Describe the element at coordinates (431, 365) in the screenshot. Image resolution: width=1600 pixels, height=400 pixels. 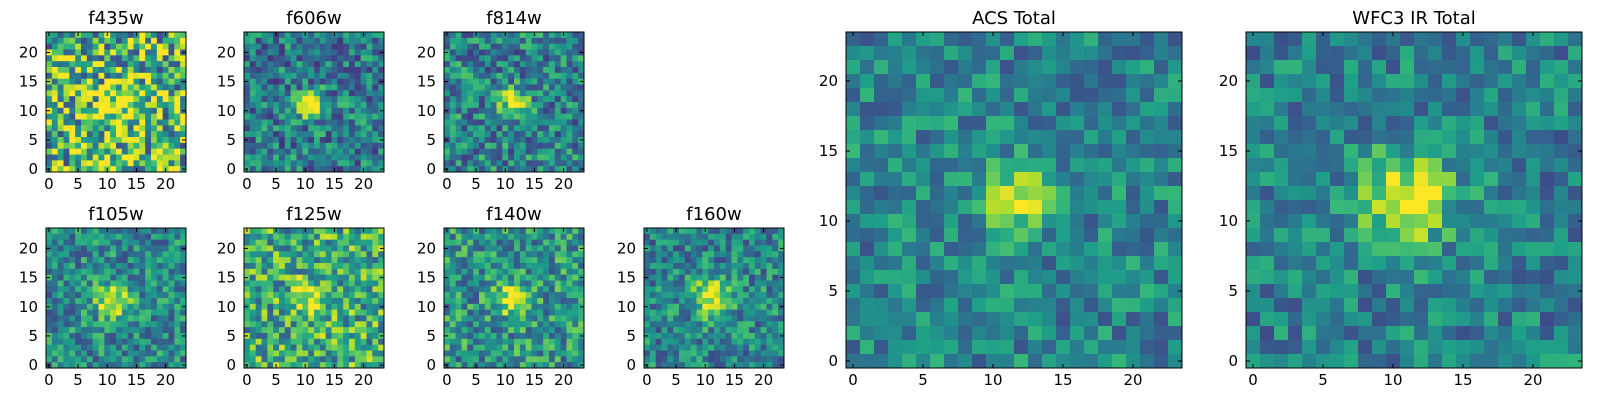
I see `y-tick-label: 0` at that location.